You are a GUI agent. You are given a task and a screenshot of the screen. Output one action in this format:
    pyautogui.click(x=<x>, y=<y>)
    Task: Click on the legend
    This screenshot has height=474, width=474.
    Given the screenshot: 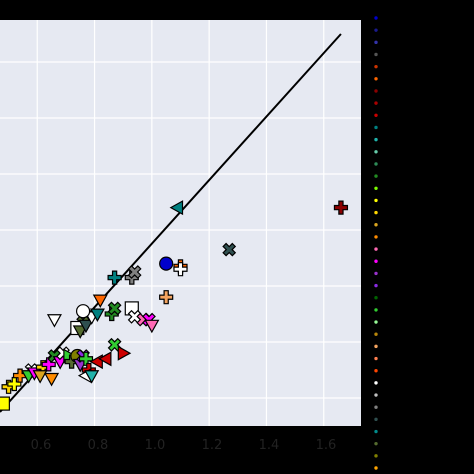 What is the action you would take?
    pyautogui.click(x=376, y=243)
    